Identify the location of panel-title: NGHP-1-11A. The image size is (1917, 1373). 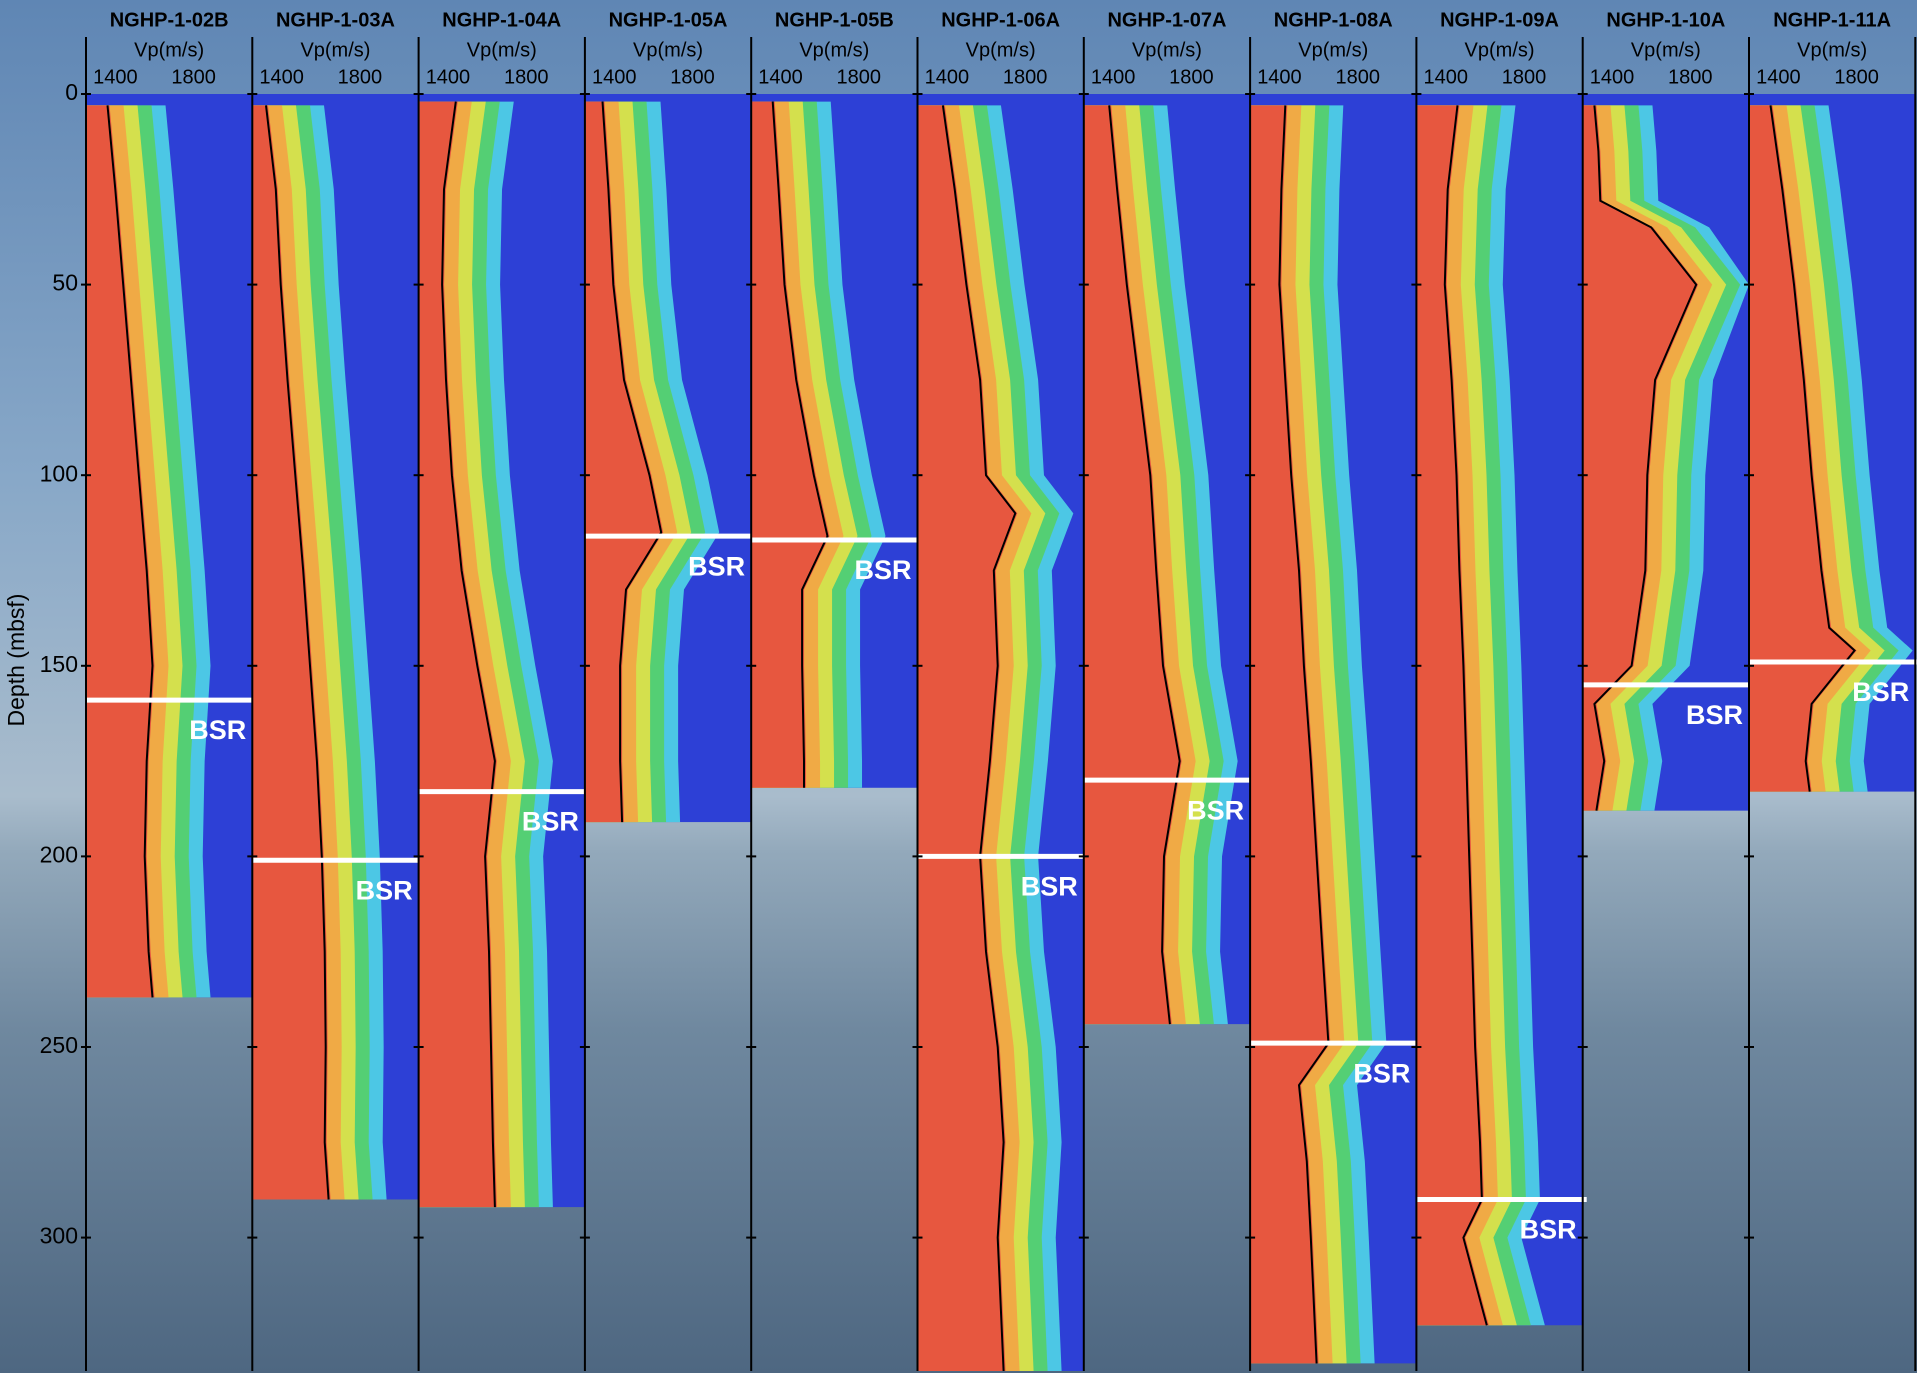
(1832, 20).